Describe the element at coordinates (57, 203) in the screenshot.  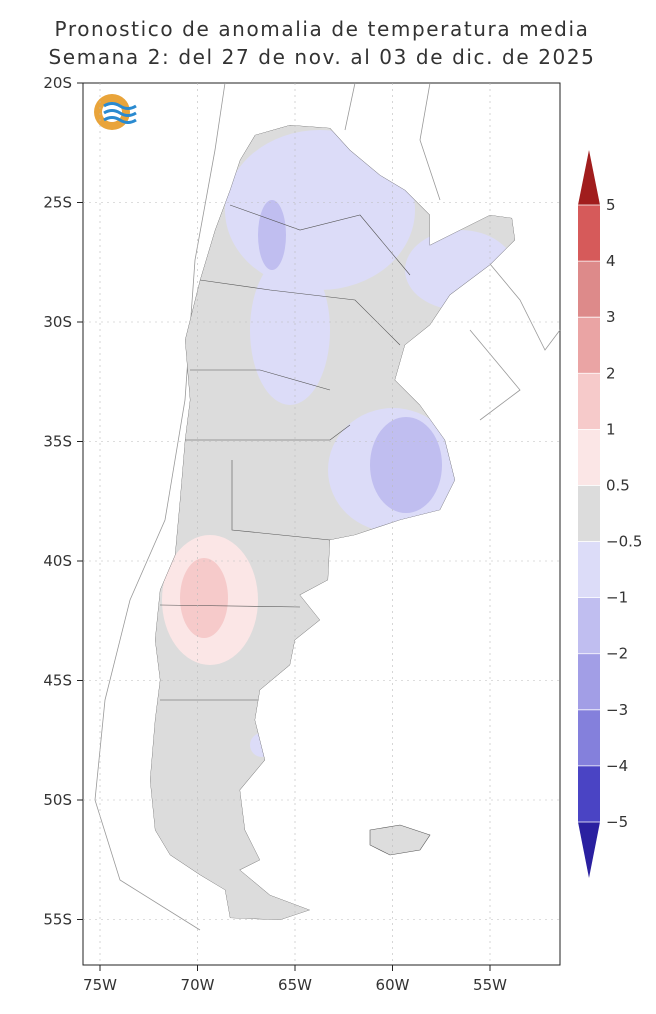
I see `lat-label: 25S` at that location.